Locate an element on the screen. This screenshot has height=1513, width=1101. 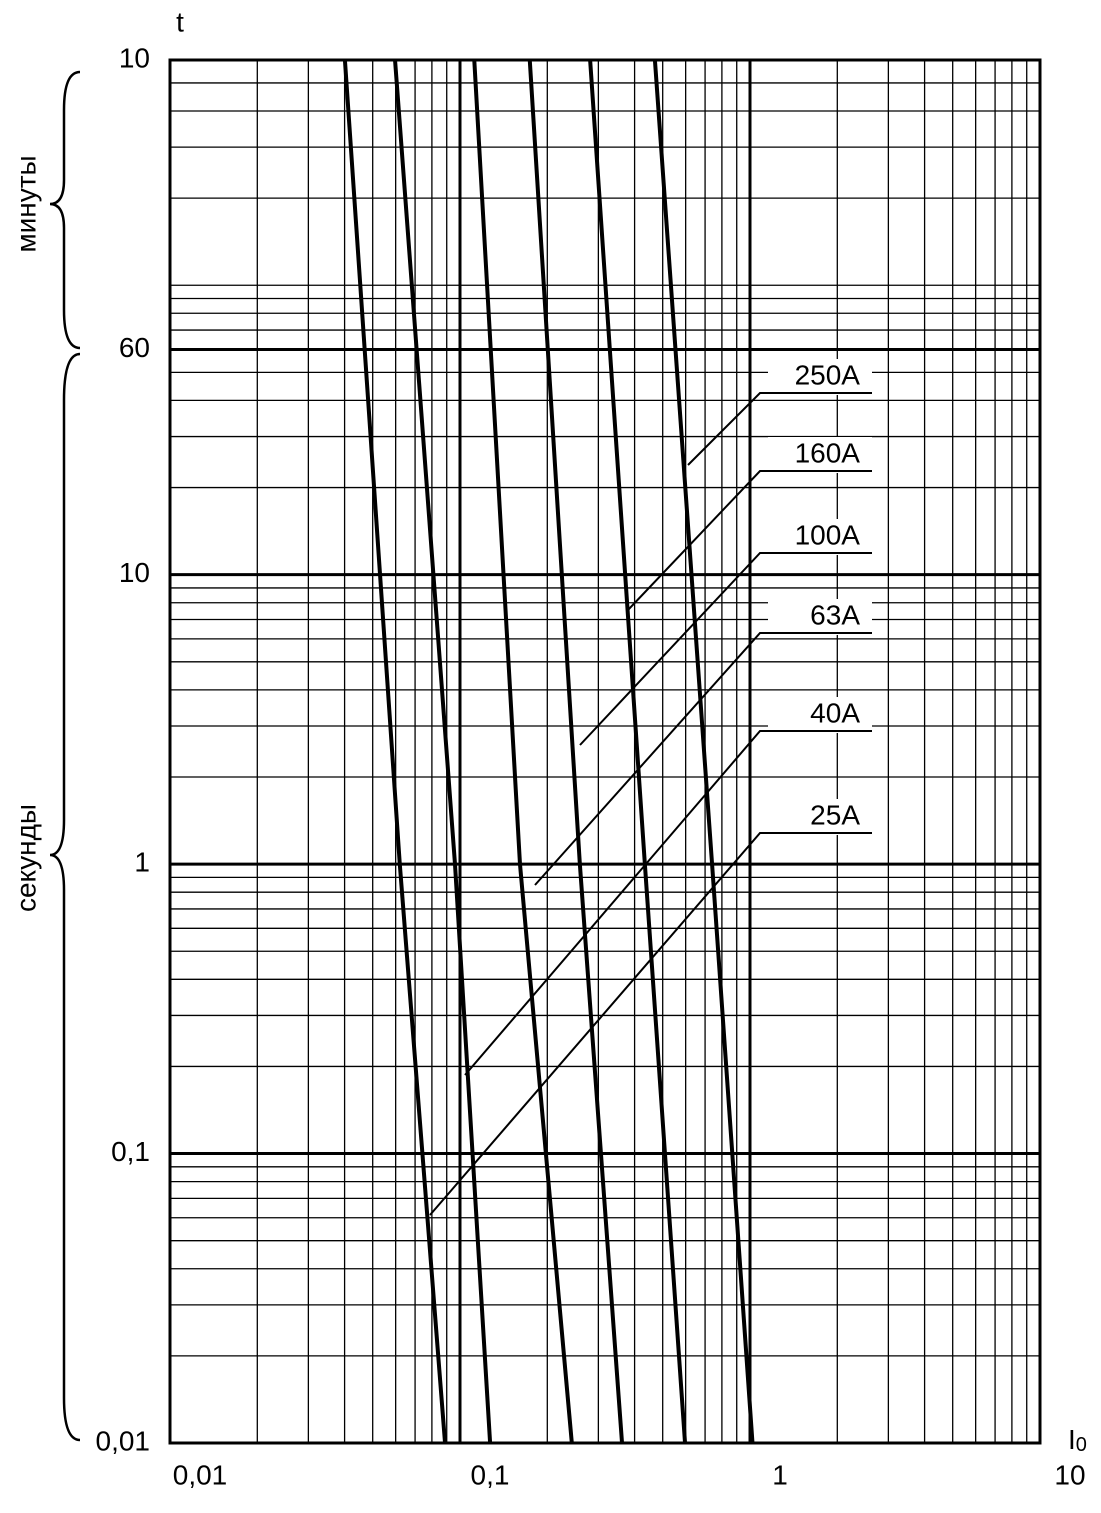
y-tick-label: 60 is located at coordinates (134, 347).